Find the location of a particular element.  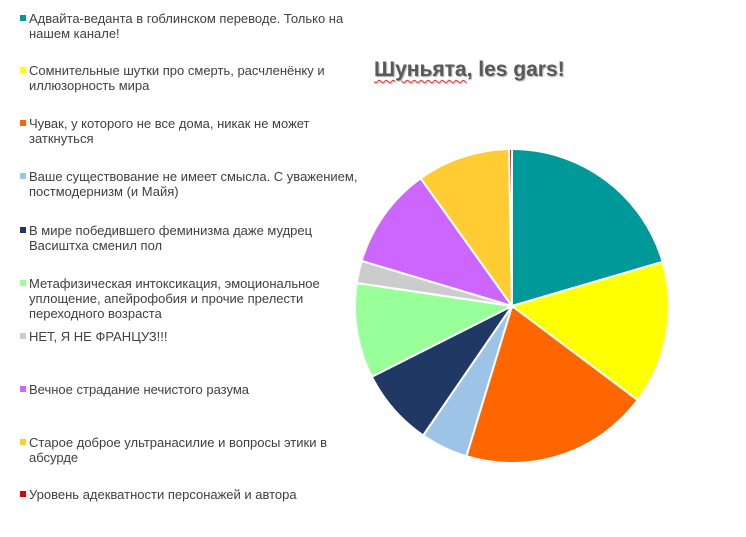

legend-item: НЕТ, Я НЕ ФРАНЦУЗ!!! is located at coordinates (190, 336).